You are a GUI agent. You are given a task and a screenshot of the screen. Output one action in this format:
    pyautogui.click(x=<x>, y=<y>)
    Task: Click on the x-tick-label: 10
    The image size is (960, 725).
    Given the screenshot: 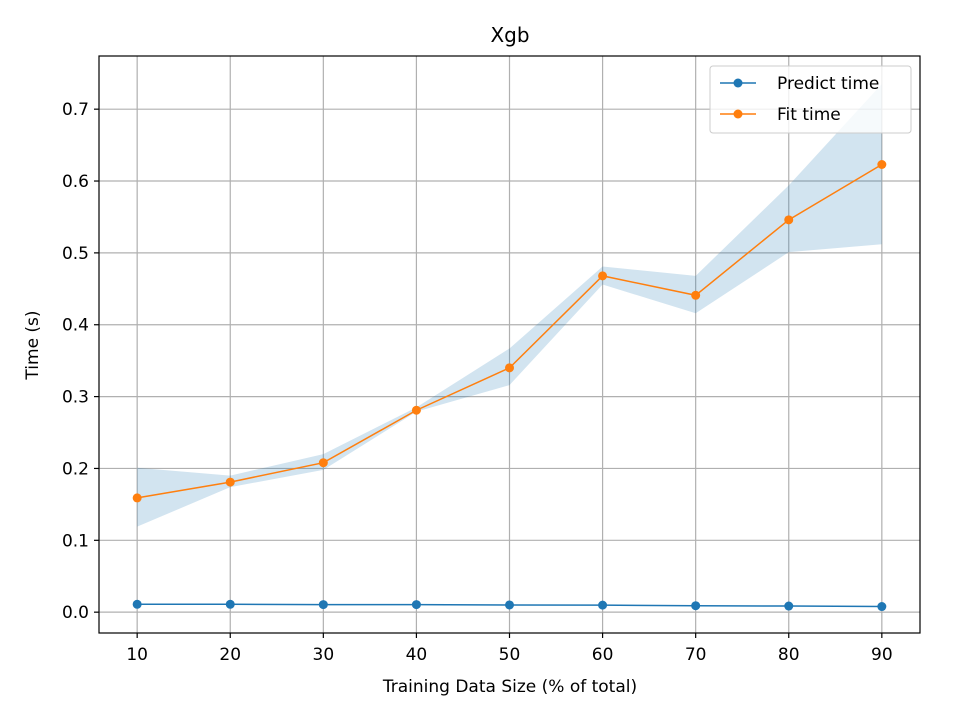 What is the action you would take?
    pyautogui.click(x=137, y=655)
    